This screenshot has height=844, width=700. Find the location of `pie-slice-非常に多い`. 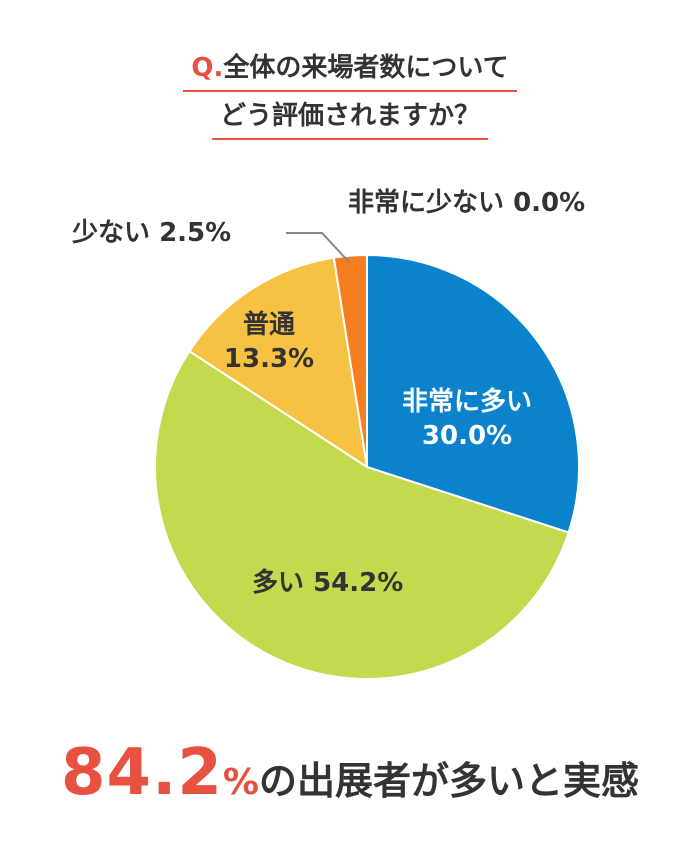

pie-slice-非常に多い is located at coordinates (473, 393).